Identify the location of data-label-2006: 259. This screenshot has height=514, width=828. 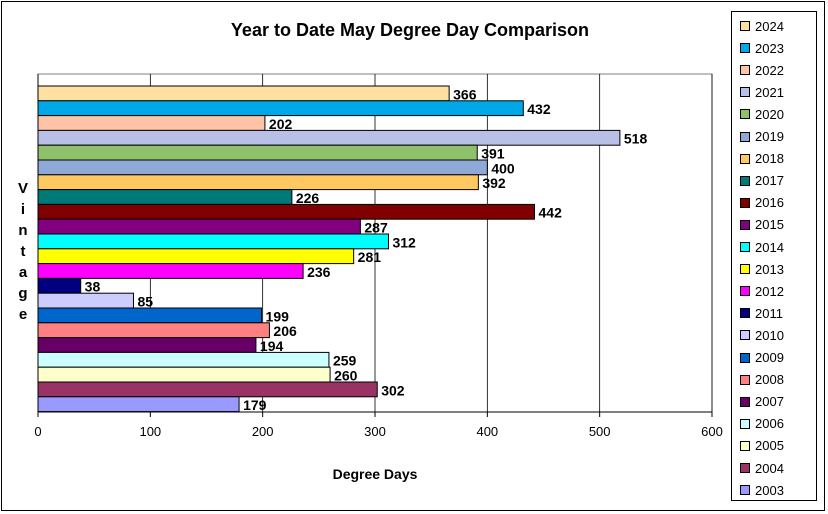
(345, 361).